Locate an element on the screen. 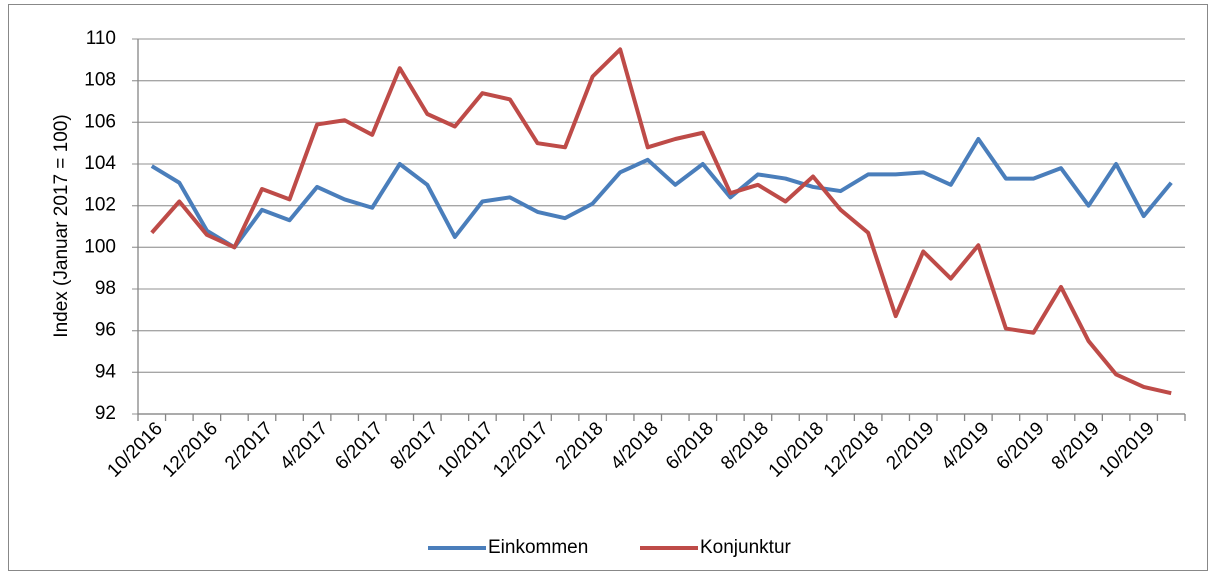 The image size is (1215, 575). y-tick-label: 104 is located at coordinates (100, 163).